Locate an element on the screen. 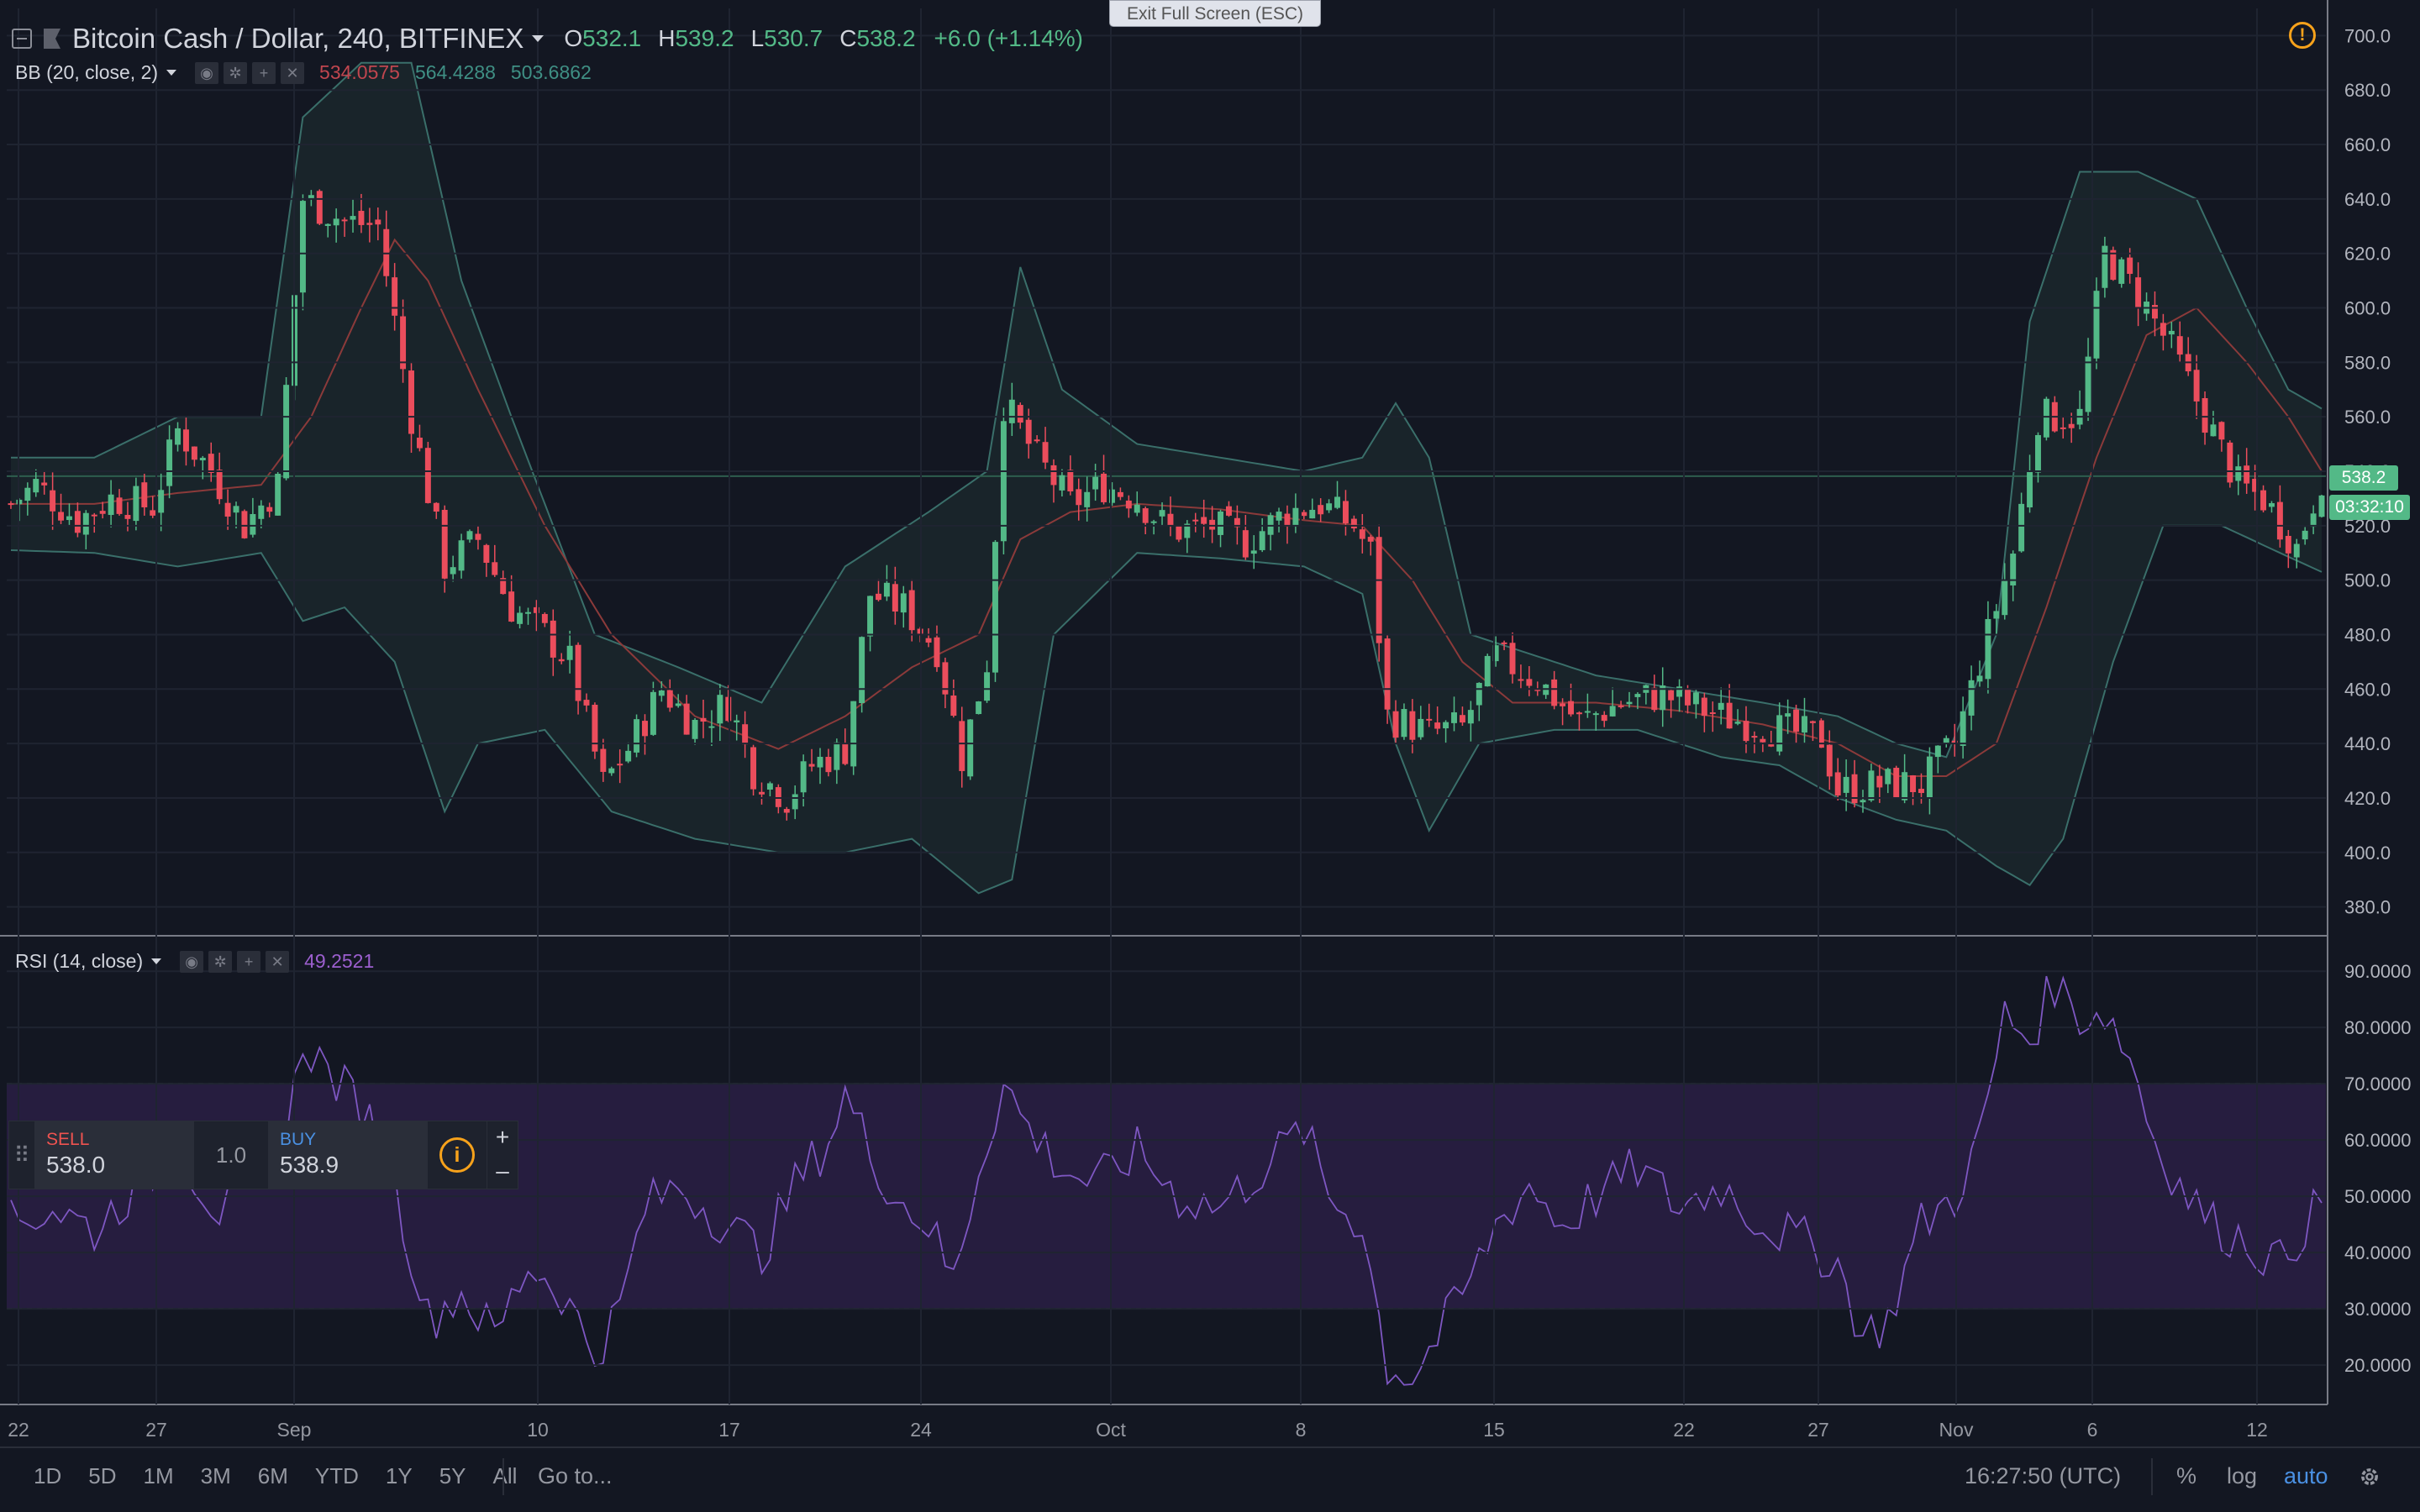 The image size is (2420, 1512). range-1d-button: 1D is located at coordinates (48, 1475).